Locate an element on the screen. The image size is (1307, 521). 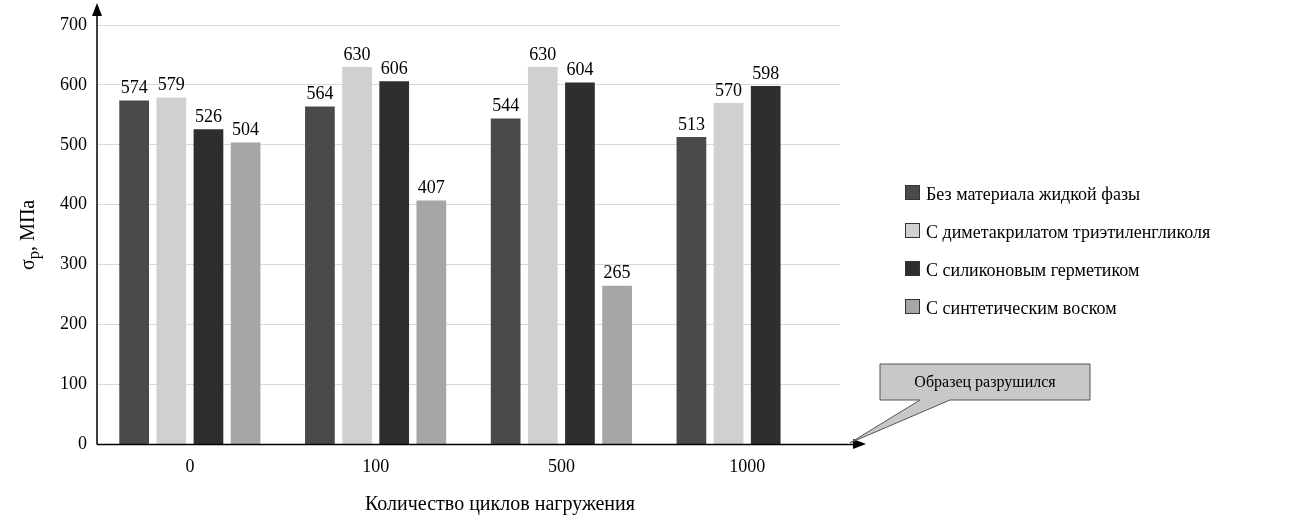
data-label: 606 is located at coordinates (394, 68).